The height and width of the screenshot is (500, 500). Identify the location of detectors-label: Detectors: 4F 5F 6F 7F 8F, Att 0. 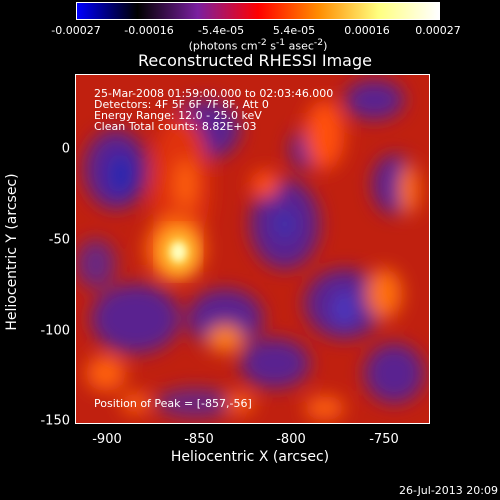
(181, 104).